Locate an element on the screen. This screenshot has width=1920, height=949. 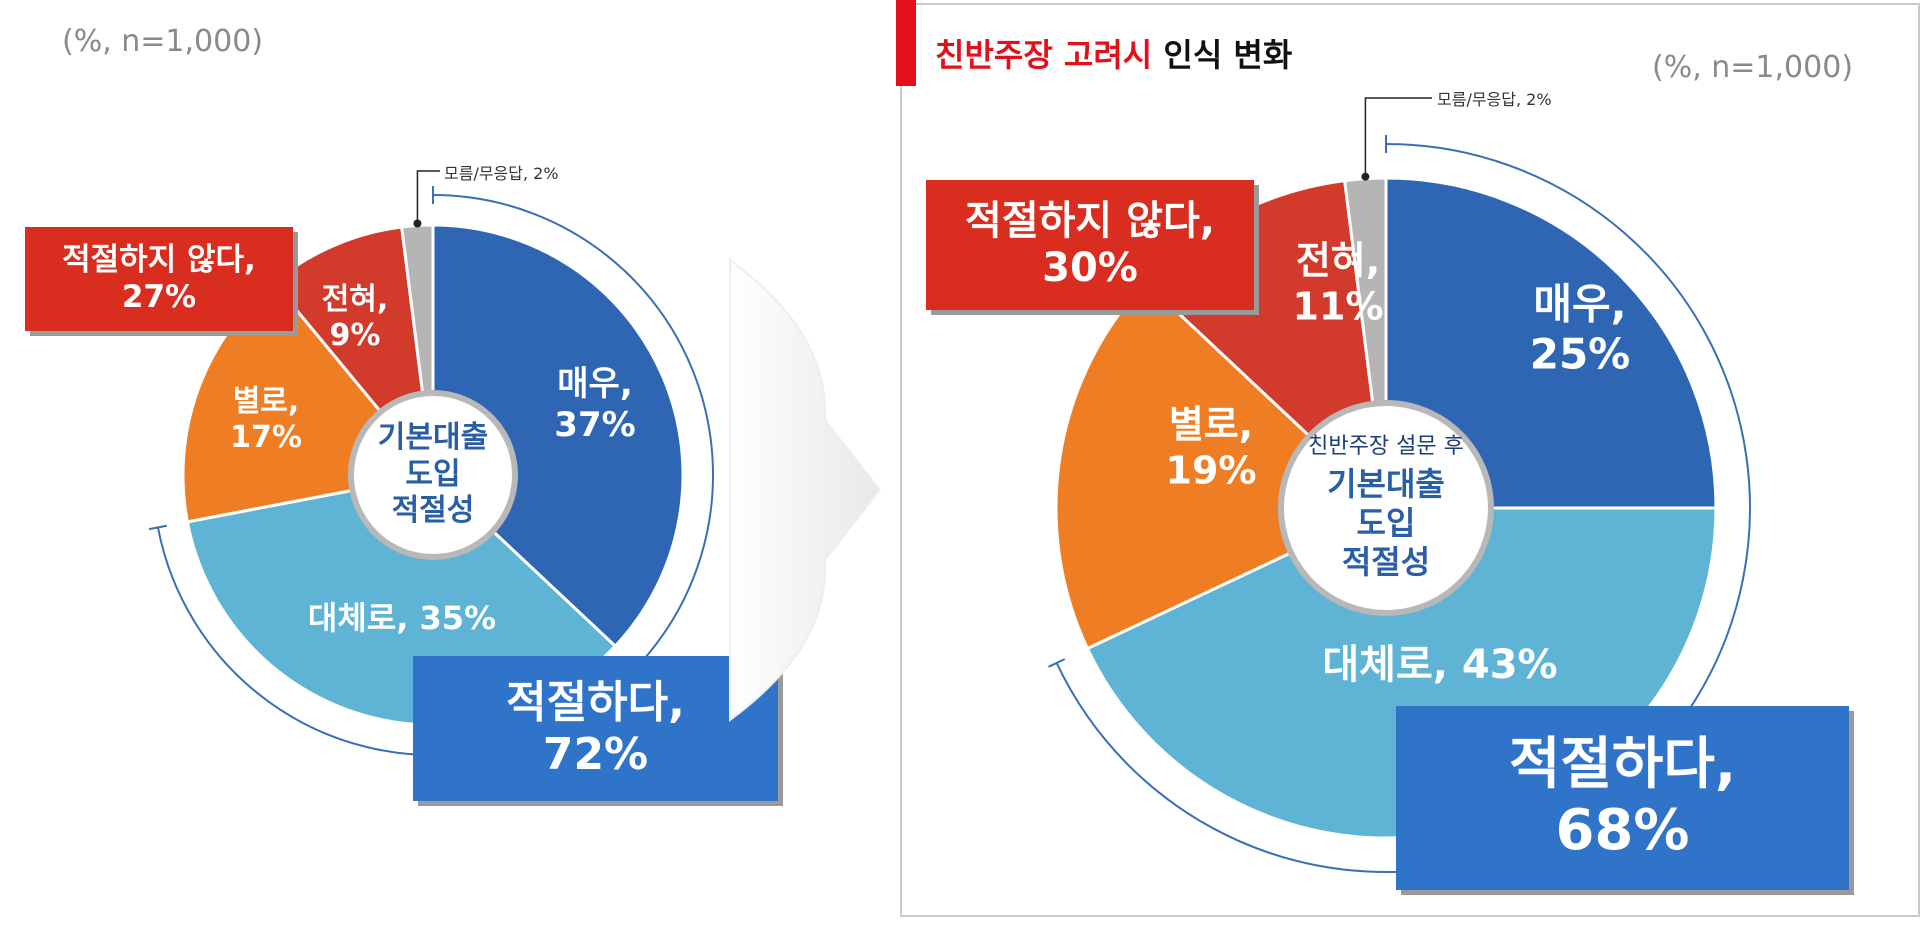
right-slice-label-very: 매우, 25% is located at coordinates (1580, 329).